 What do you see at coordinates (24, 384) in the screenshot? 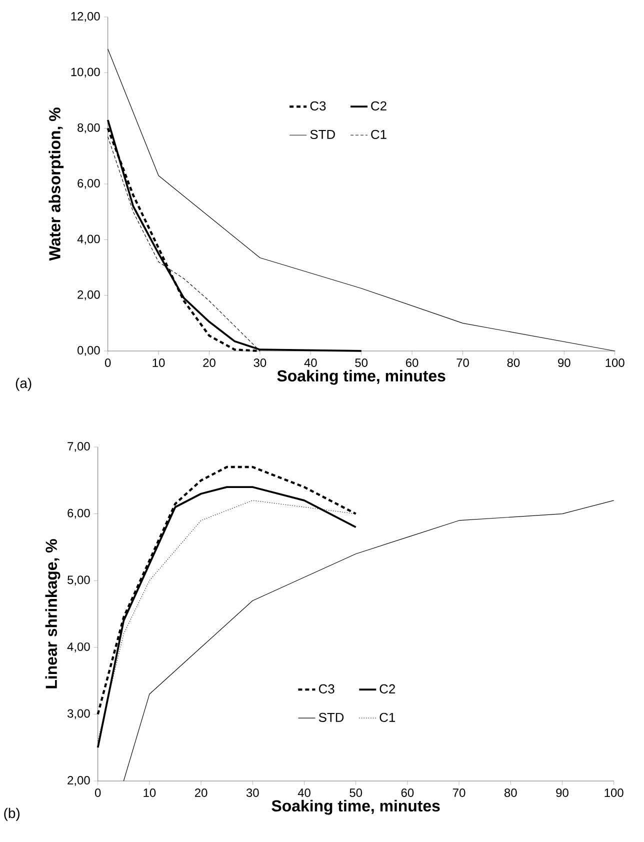
I see `text: (a)` at bounding box center [24, 384].